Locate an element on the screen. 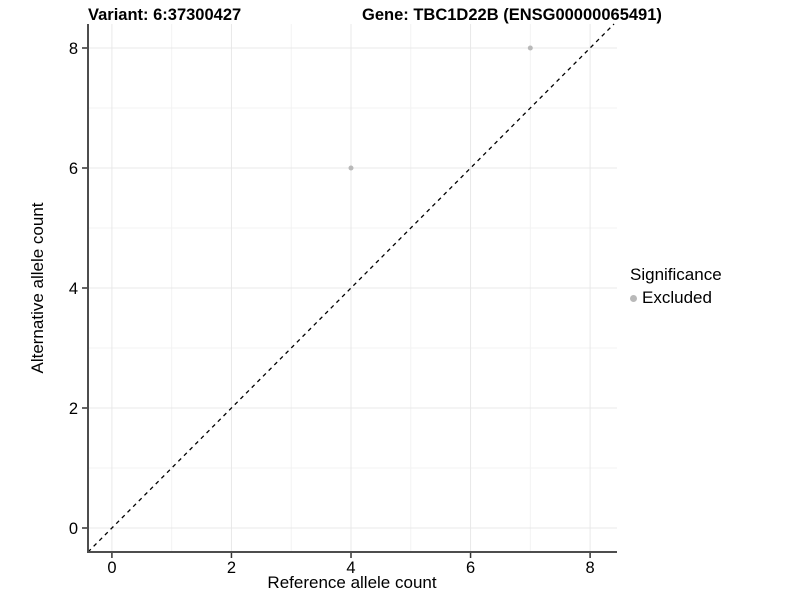  y-tick-label: 8 is located at coordinates (73, 49).